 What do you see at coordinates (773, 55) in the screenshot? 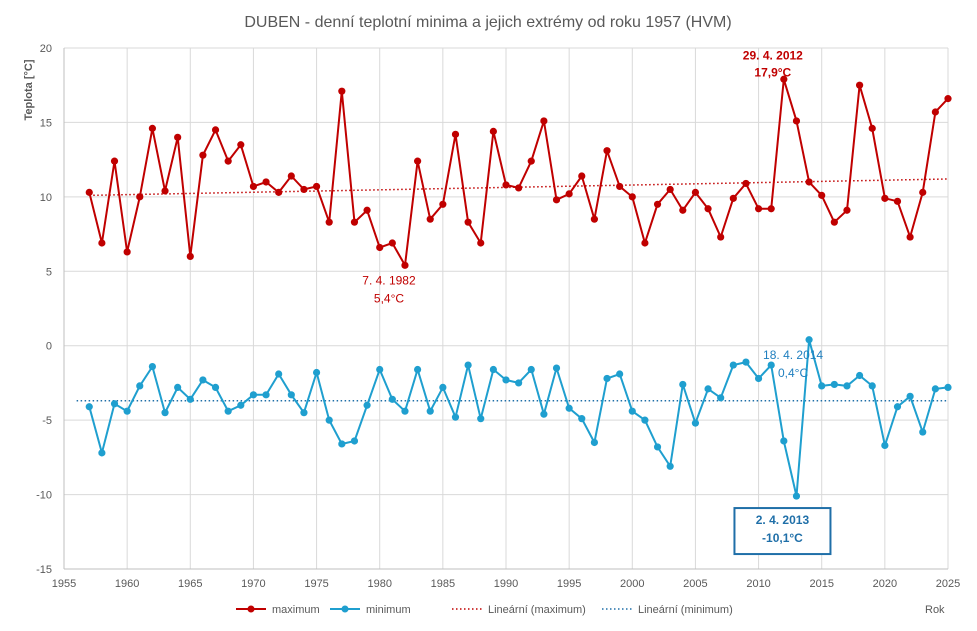
I see `annotation-date: 29. 4. 2012` at bounding box center [773, 55].